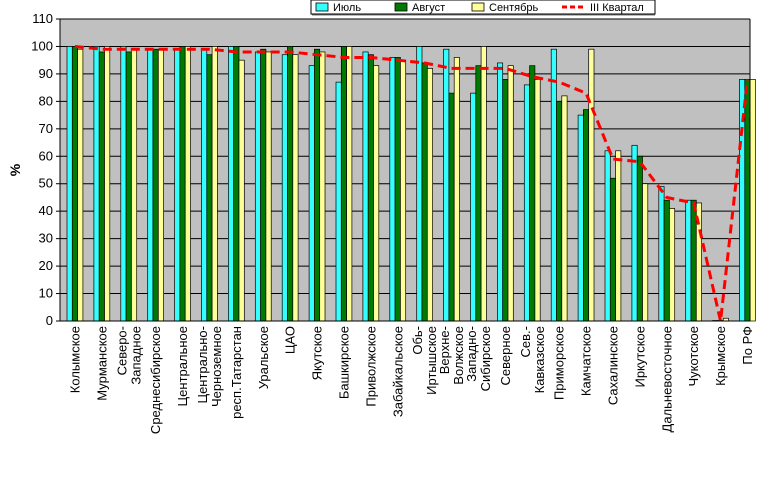 This screenshot has height=479, width=777. I want to click on category-label-line: Якутское, so click(317, 353).